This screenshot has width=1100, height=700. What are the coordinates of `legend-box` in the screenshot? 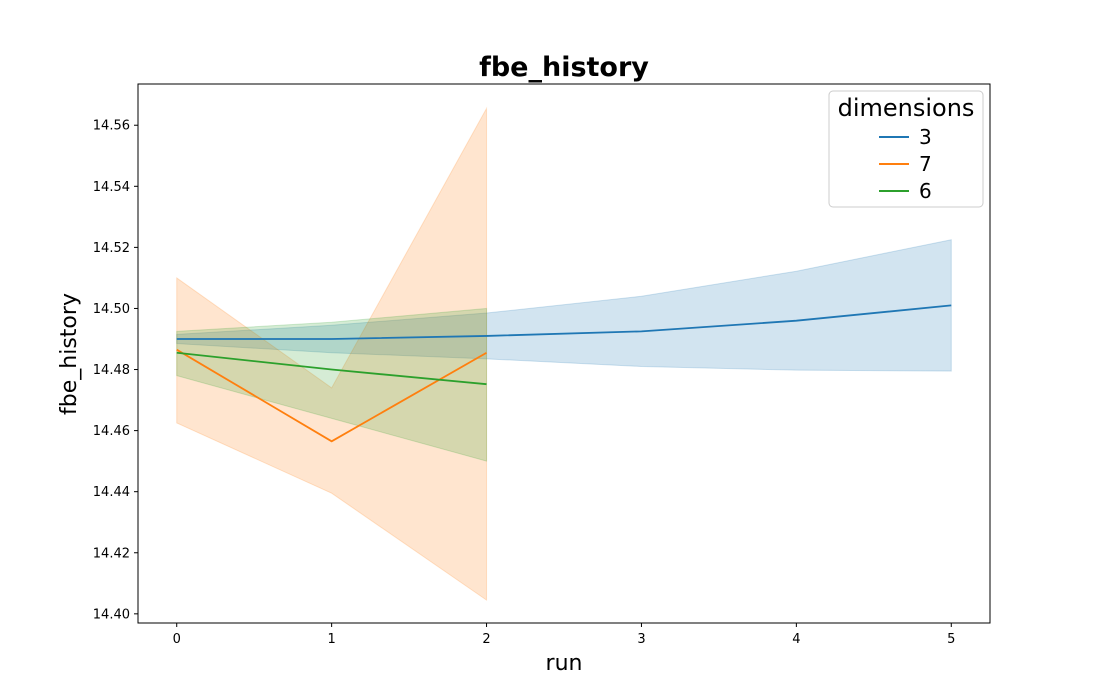 It's located at (906, 149).